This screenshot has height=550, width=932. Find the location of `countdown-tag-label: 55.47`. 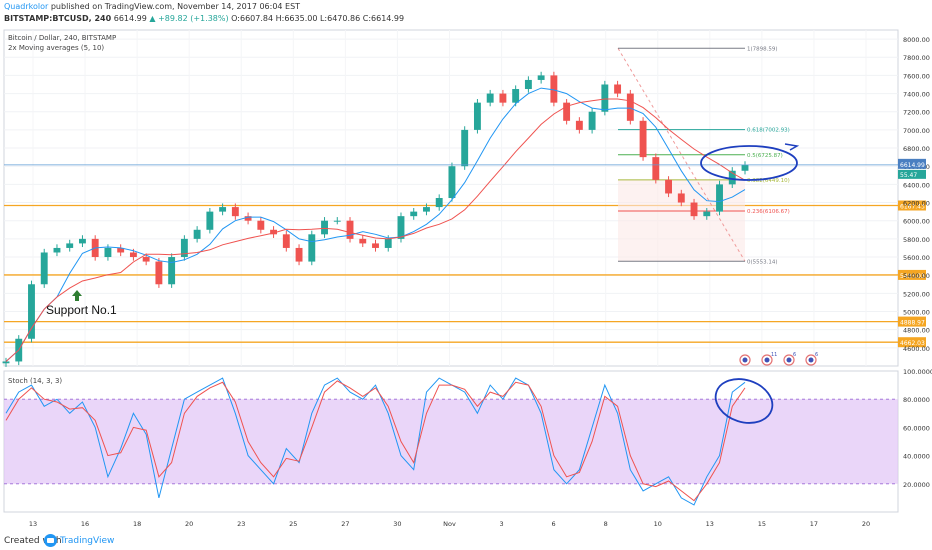

countdown-tag-label: 55.47 is located at coordinates (908, 175).